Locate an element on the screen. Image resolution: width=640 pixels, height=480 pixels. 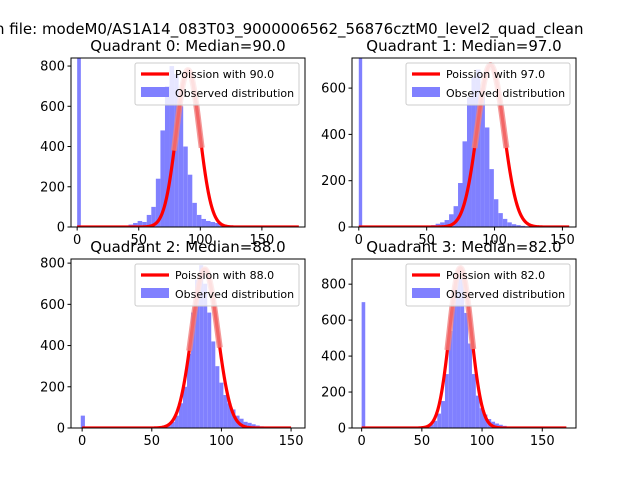
legend: Poission with 82.0 Observed distribution is located at coordinates (488, 285).